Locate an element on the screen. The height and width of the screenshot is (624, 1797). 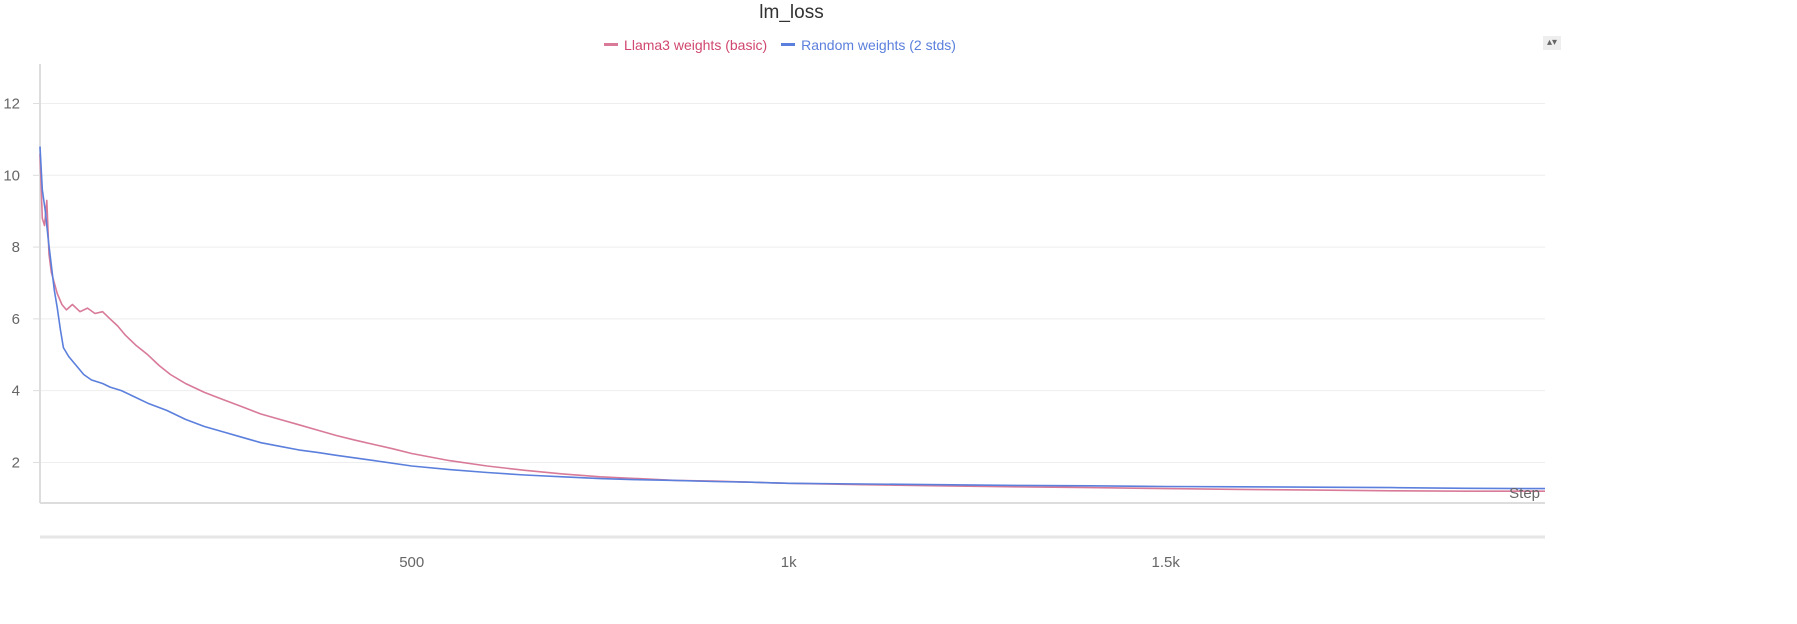
x-tick-label: 1k is located at coordinates (789, 562).